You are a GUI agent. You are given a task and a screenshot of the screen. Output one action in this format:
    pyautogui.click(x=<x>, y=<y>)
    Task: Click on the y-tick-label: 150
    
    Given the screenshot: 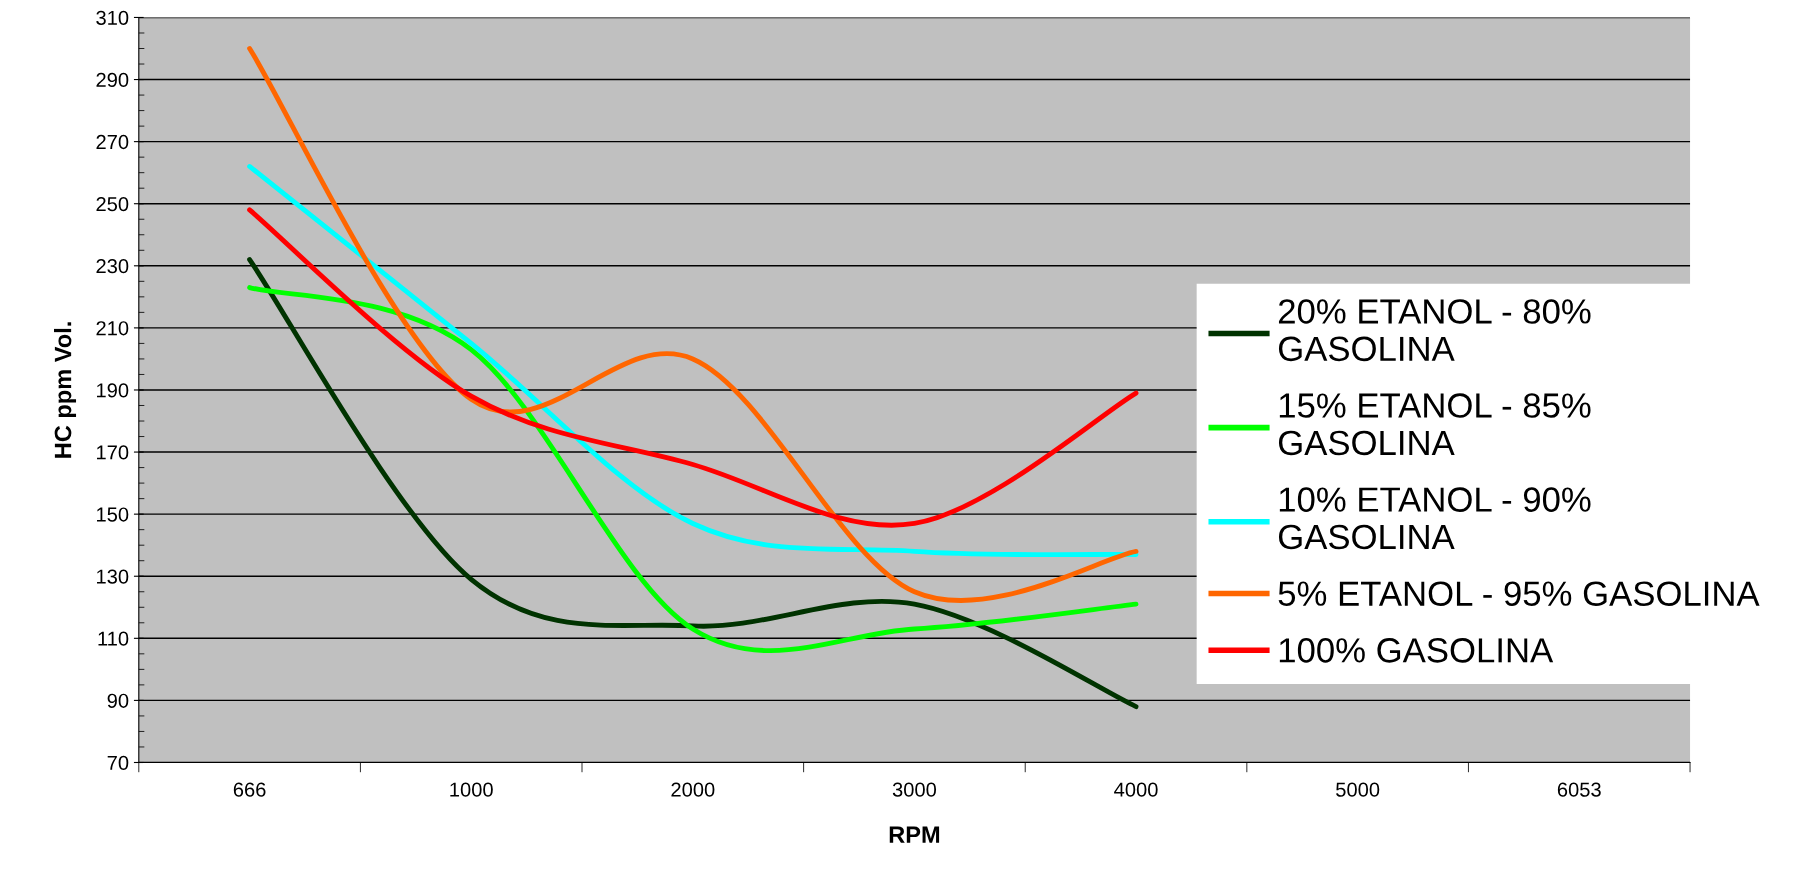 What is the action you would take?
    pyautogui.click(x=113, y=514)
    